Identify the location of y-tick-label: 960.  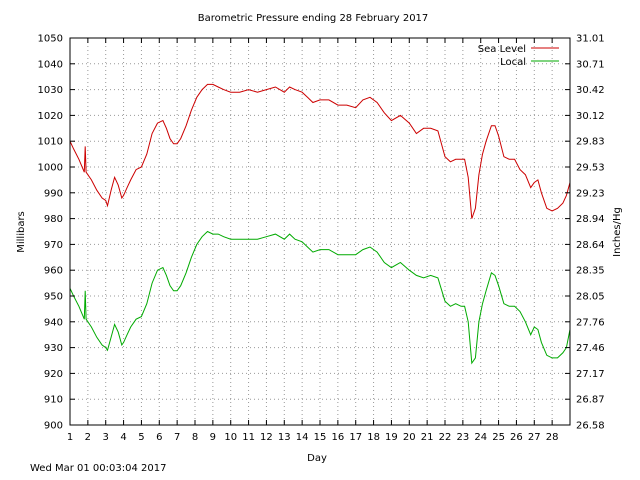
(53, 271).